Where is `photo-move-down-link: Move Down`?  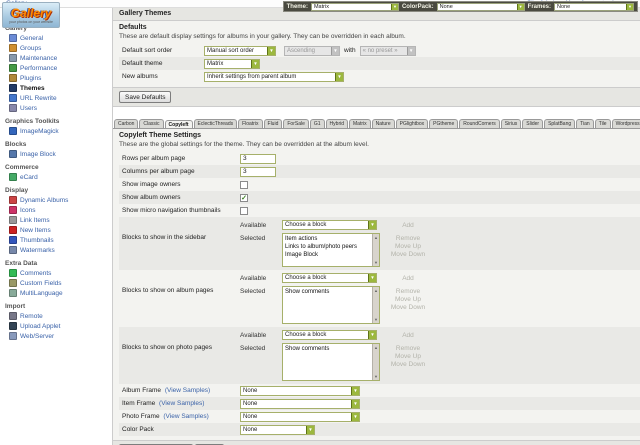 photo-move-down-link: Move Down is located at coordinates (408, 364).